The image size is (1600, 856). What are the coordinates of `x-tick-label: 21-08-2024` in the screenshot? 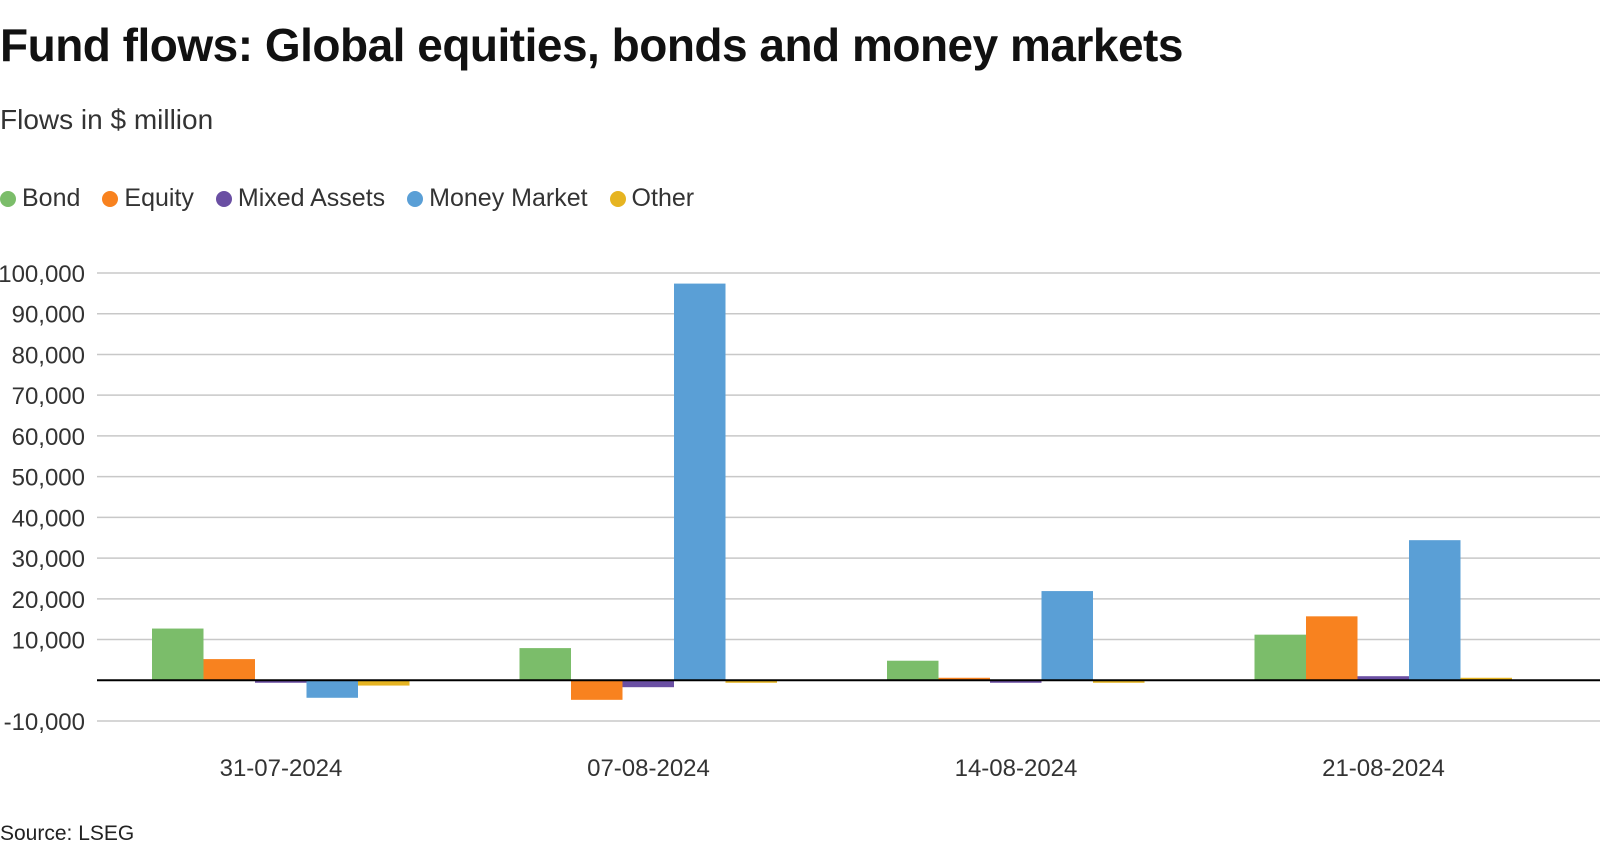 It's located at (1383, 768).